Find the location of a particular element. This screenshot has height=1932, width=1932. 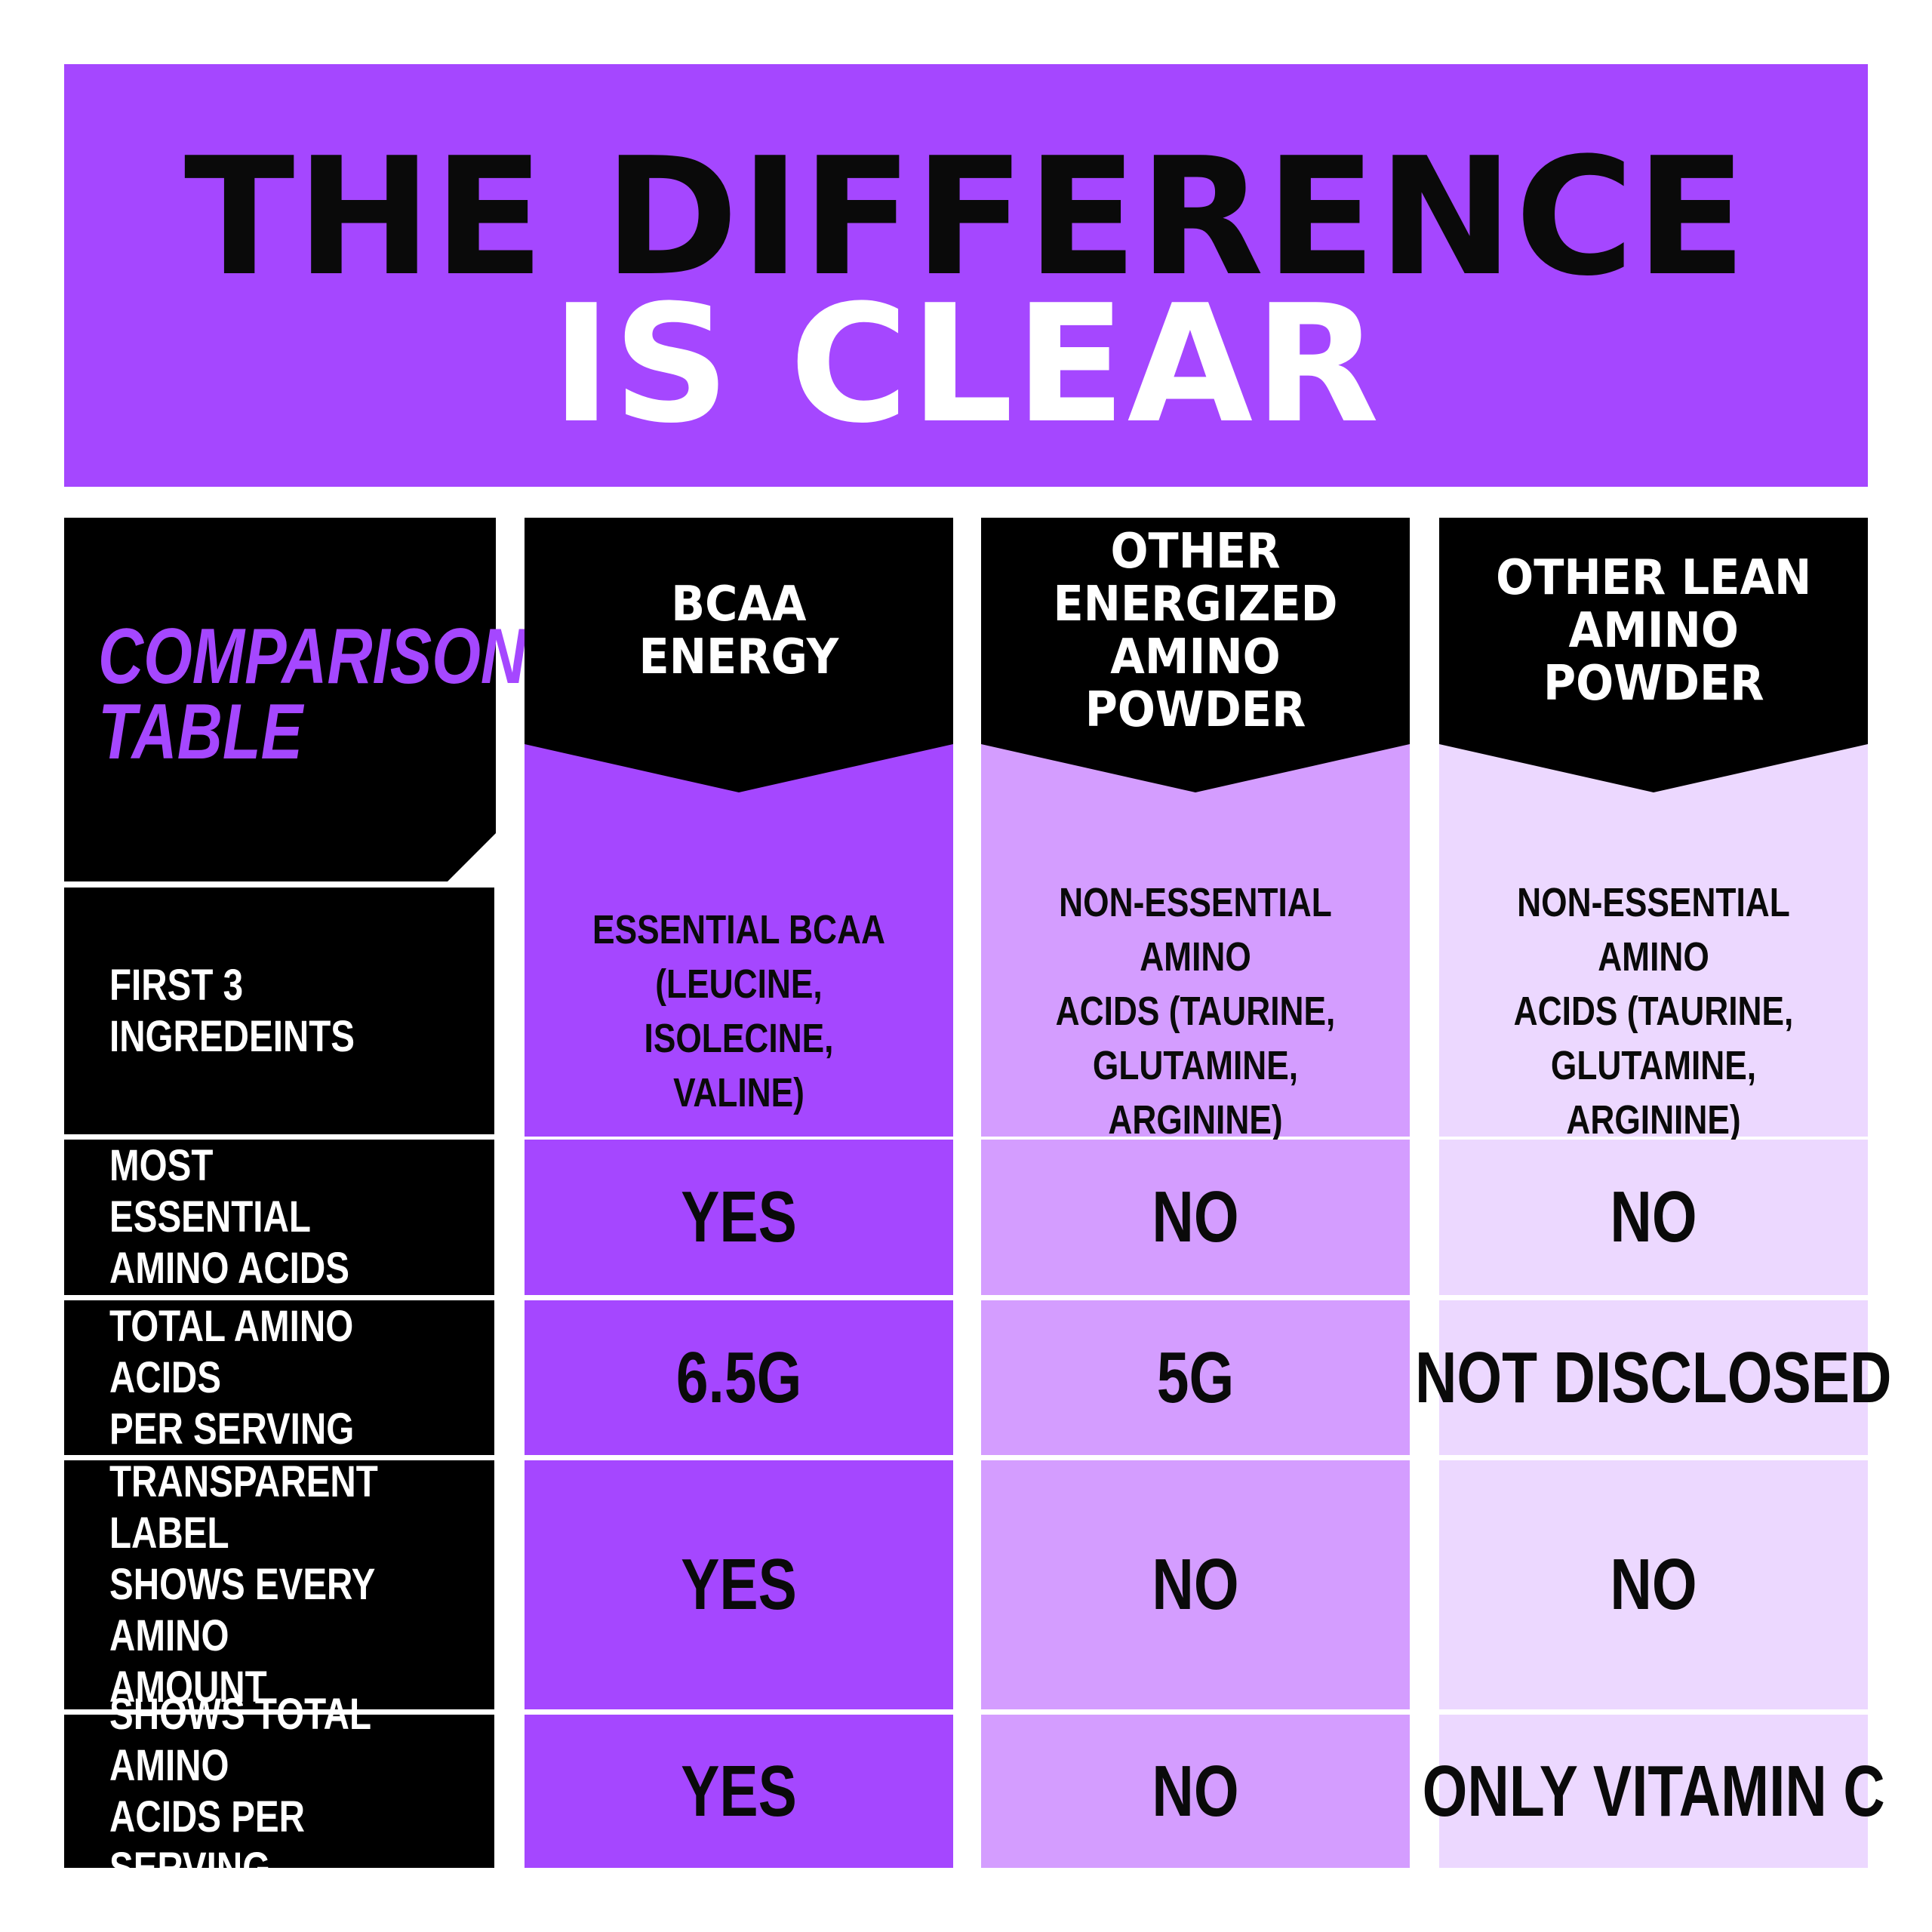

title-line-2: IS CLEAR is located at coordinates (966, 364).